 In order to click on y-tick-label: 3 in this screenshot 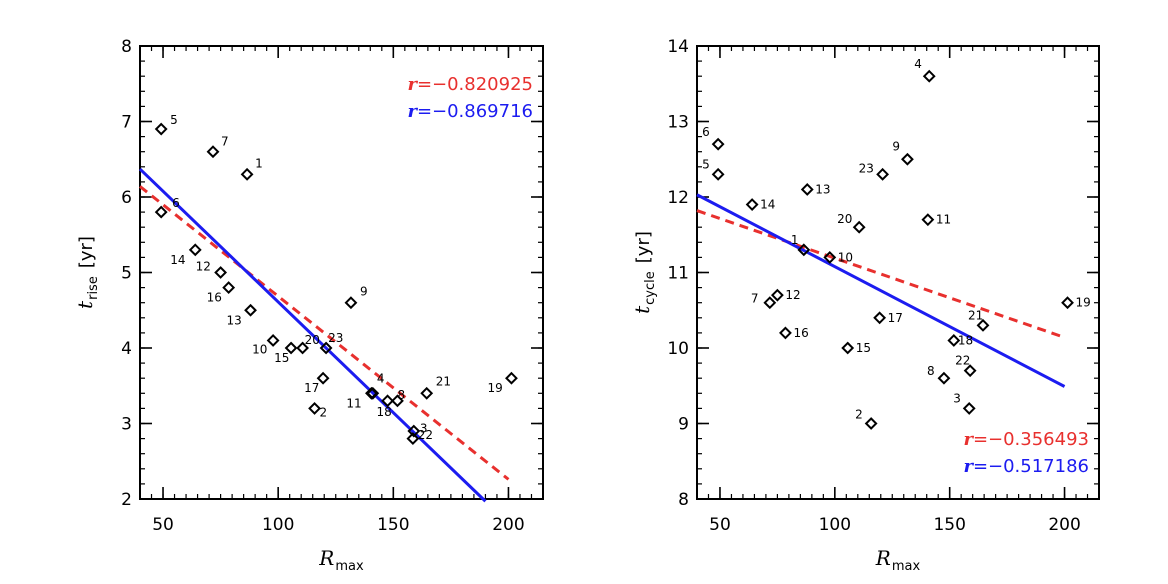, I will do `click(126, 425)`.